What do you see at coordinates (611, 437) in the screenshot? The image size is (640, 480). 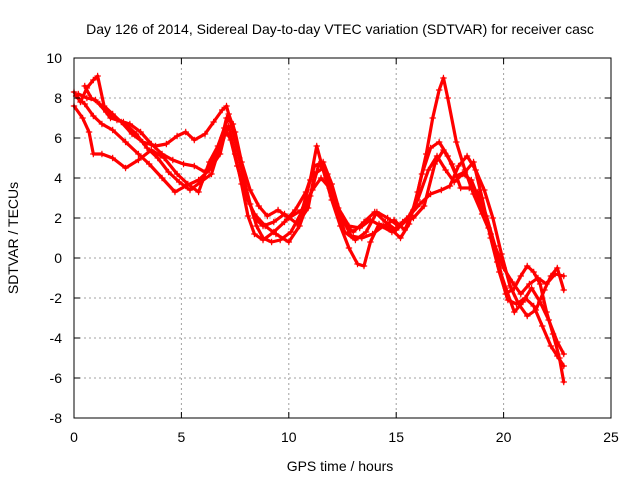 I see `x-tick-label: 25` at bounding box center [611, 437].